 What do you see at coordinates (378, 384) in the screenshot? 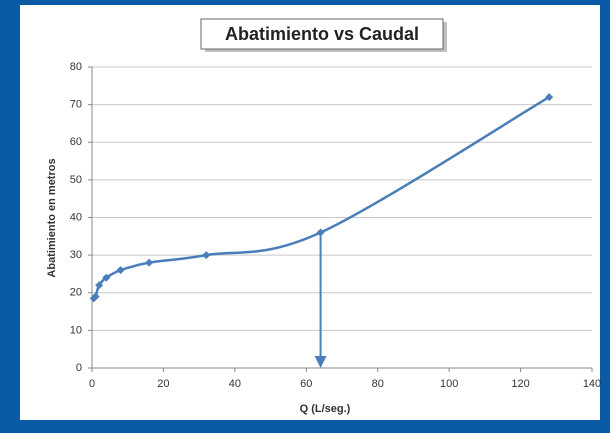
I see `x-tick-label: 80` at bounding box center [378, 384].